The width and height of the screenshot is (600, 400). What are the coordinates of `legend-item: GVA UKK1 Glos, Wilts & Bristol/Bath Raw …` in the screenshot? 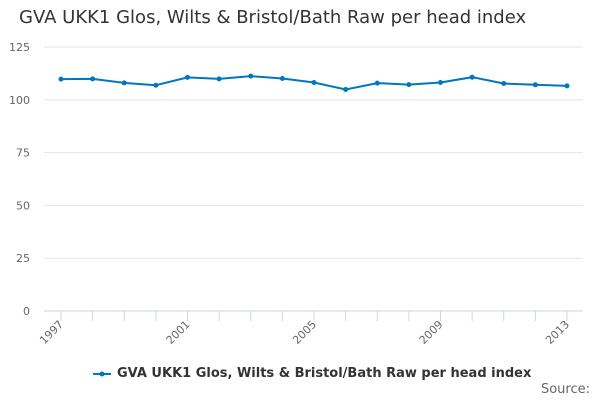 It's located at (312, 373).